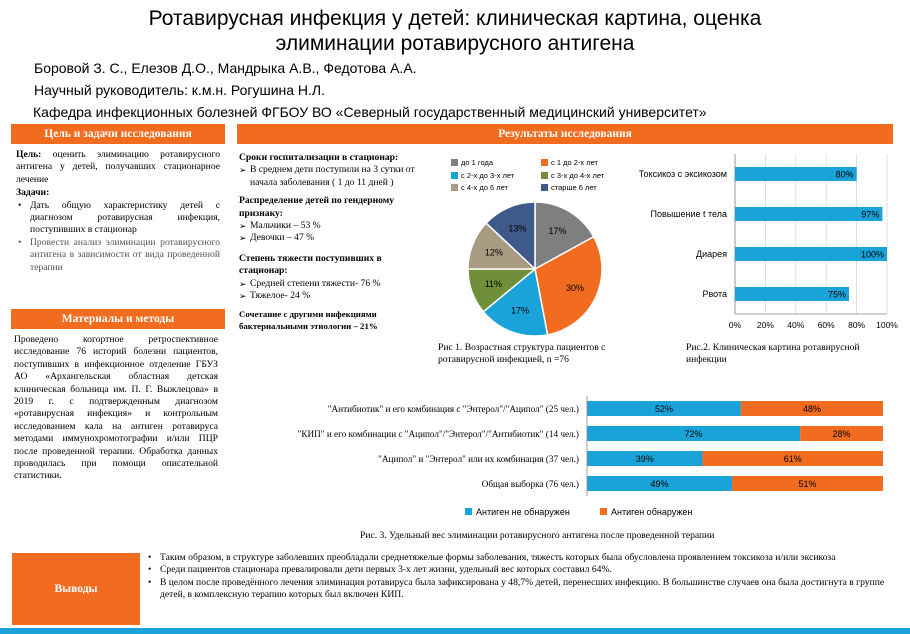 The height and width of the screenshot is (634, 910). Describe the element at coordinates (488, 175) in the screenshot. I see `legend-label: с 2-х до 3-х лет` at that location.